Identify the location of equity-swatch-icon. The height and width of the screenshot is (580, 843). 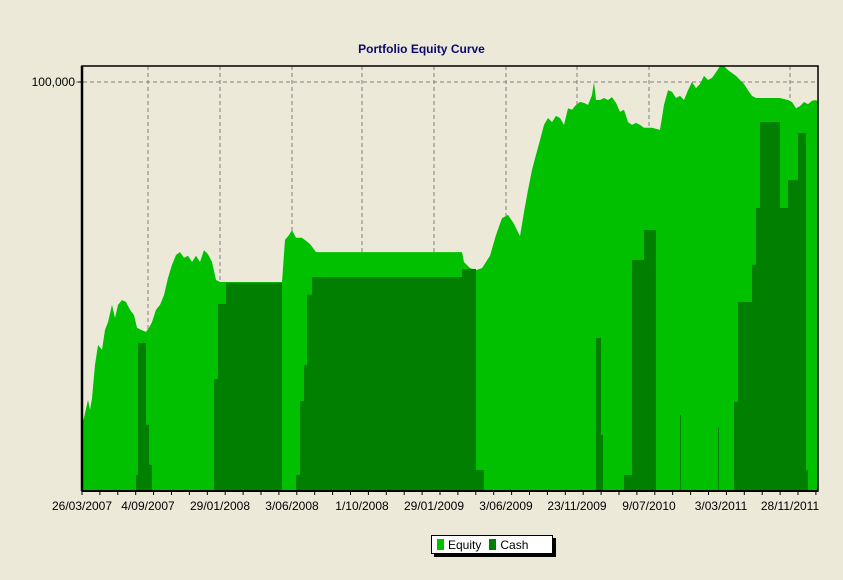
(440, 544).